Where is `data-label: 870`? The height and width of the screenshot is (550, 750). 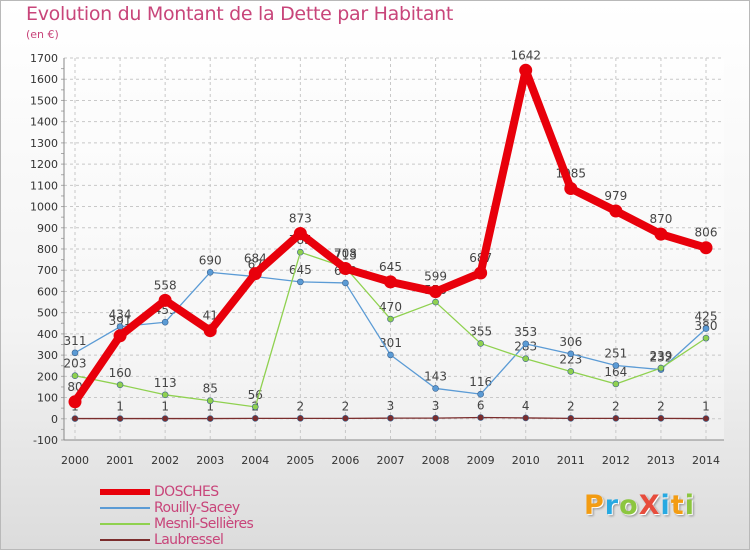 data-label: 870 is located at coordinates (660, 219).